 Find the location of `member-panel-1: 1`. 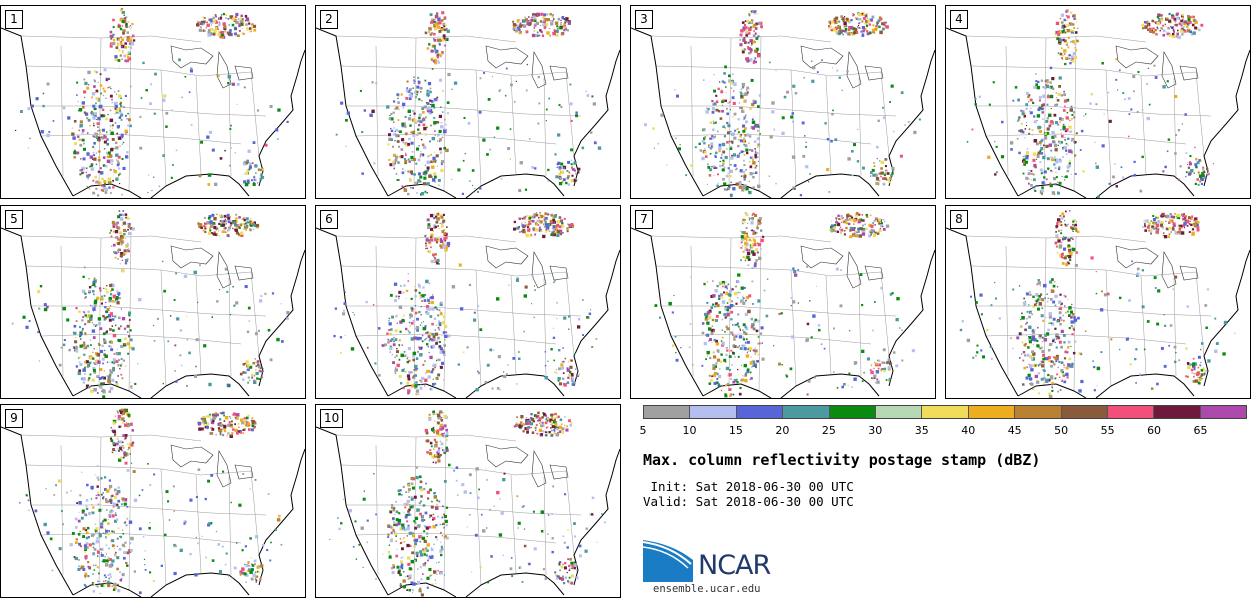

member-panel-1: 1 is located at coordinates (153, 102).